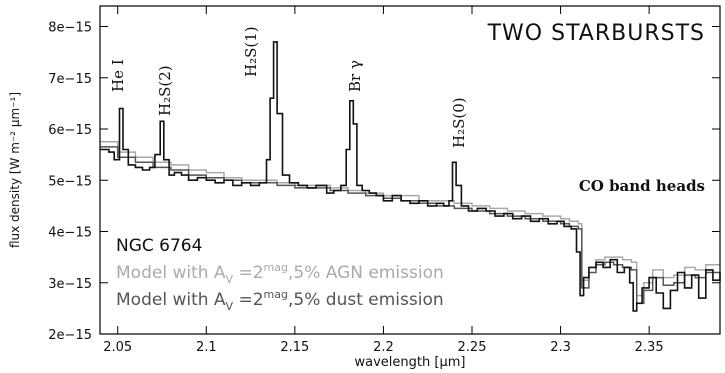 This screenshot has width=725, height=373. Describe the element at coordinates (410, 362) in the screenshot. I see `x-axis-label: wavelength [µm]` at that location.